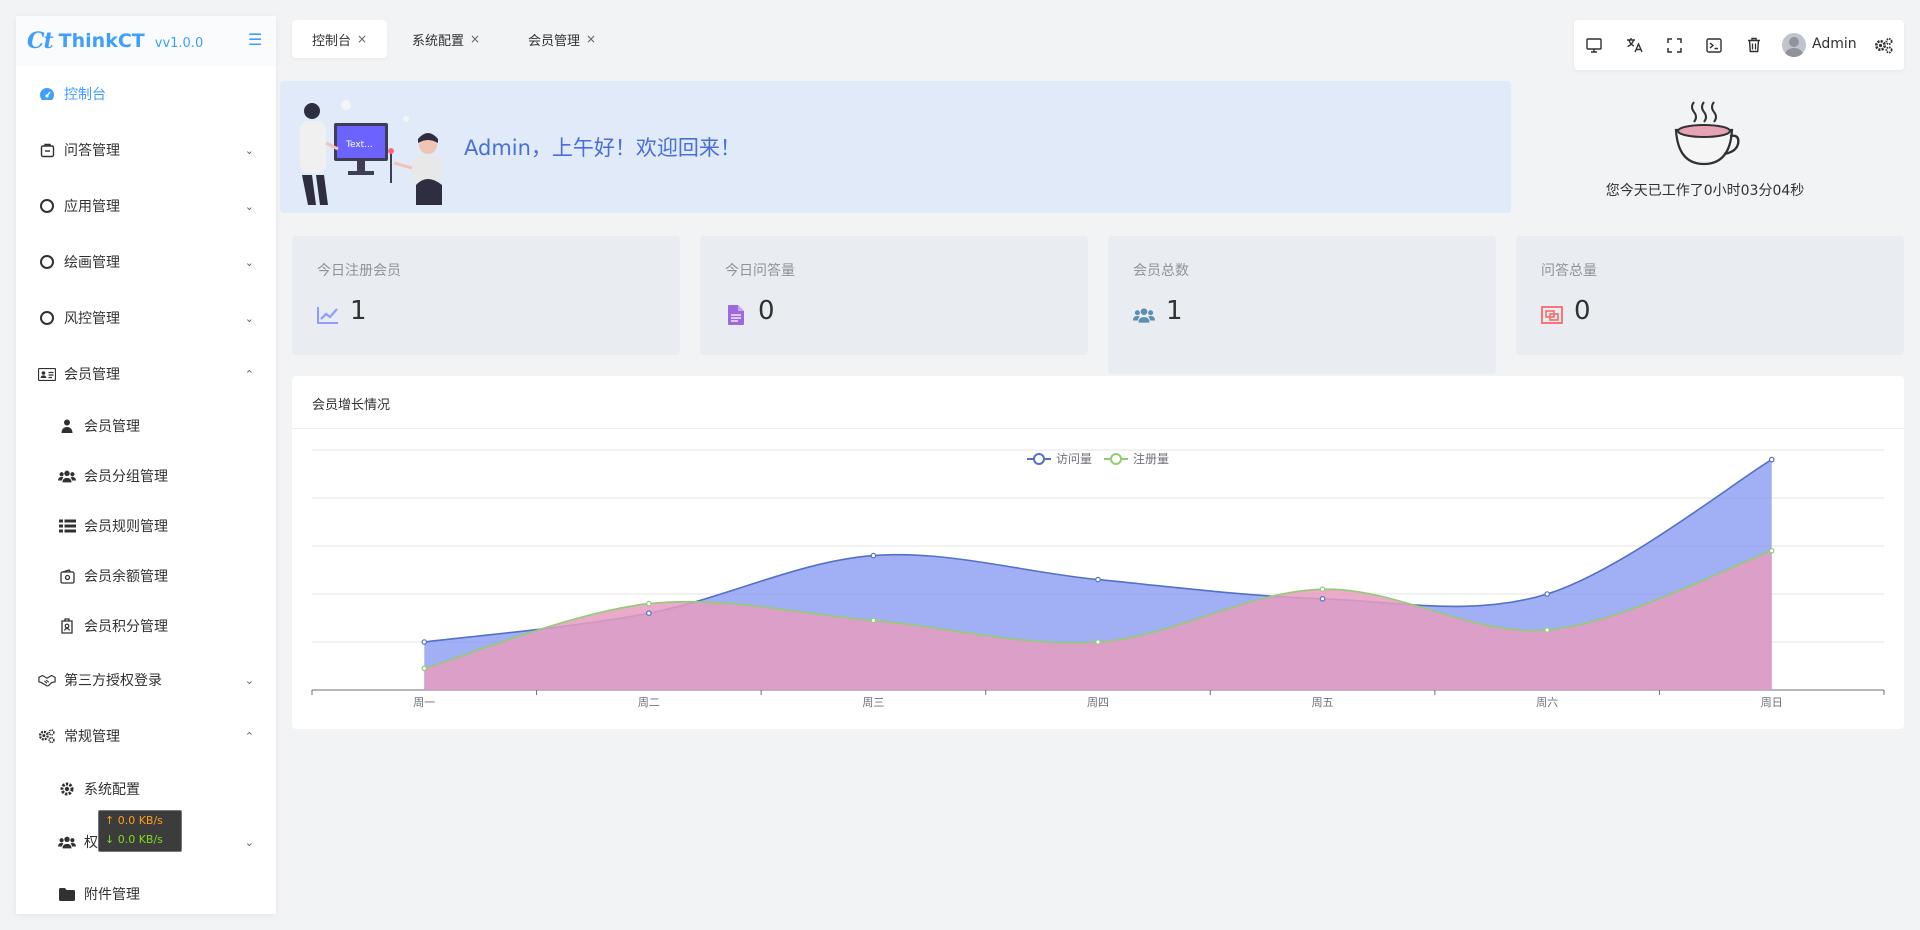  I want to click on sidebar-item-label: 附件管理, so click(112, 895).